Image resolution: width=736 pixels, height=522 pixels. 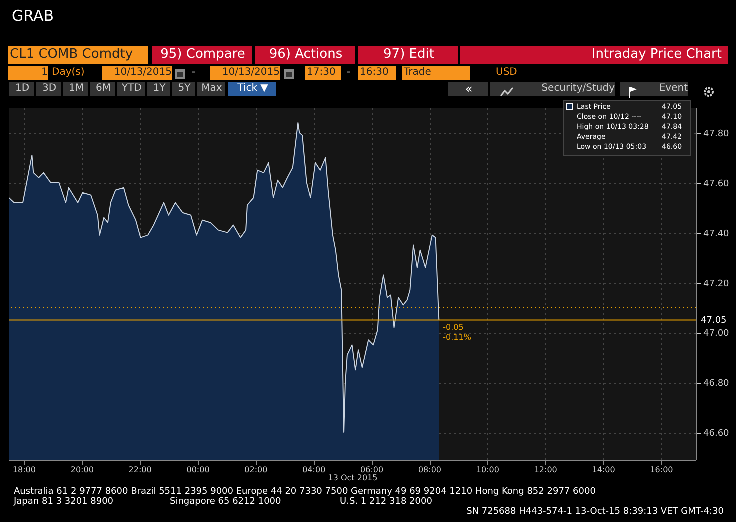 What do you see at coordinates (21, 89) in the screenshot?
I see `text: 1D` at bounding box center [21, 89].